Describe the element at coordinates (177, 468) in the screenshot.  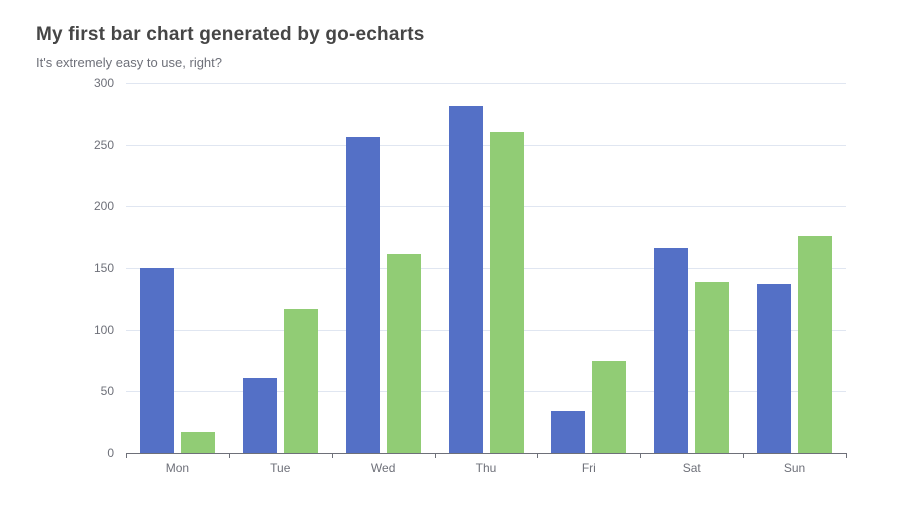
I see `x-axis-label-mon: Mon` at that location.